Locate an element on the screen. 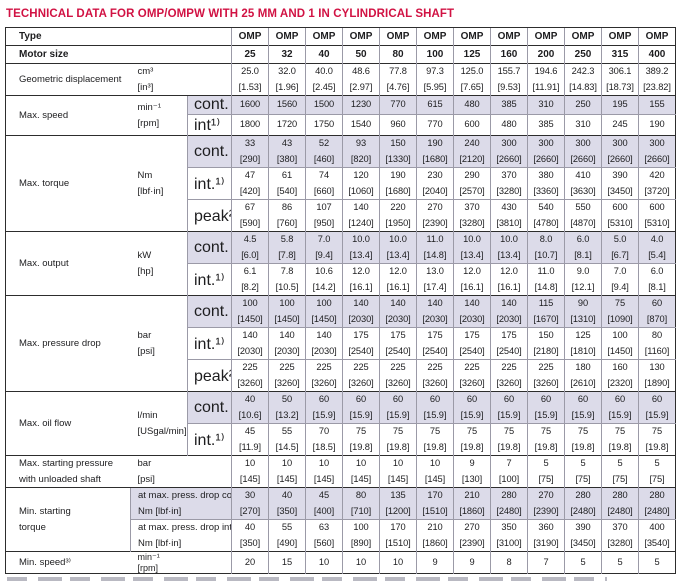  cell-text: 220 is located at coordinates (398, 207).